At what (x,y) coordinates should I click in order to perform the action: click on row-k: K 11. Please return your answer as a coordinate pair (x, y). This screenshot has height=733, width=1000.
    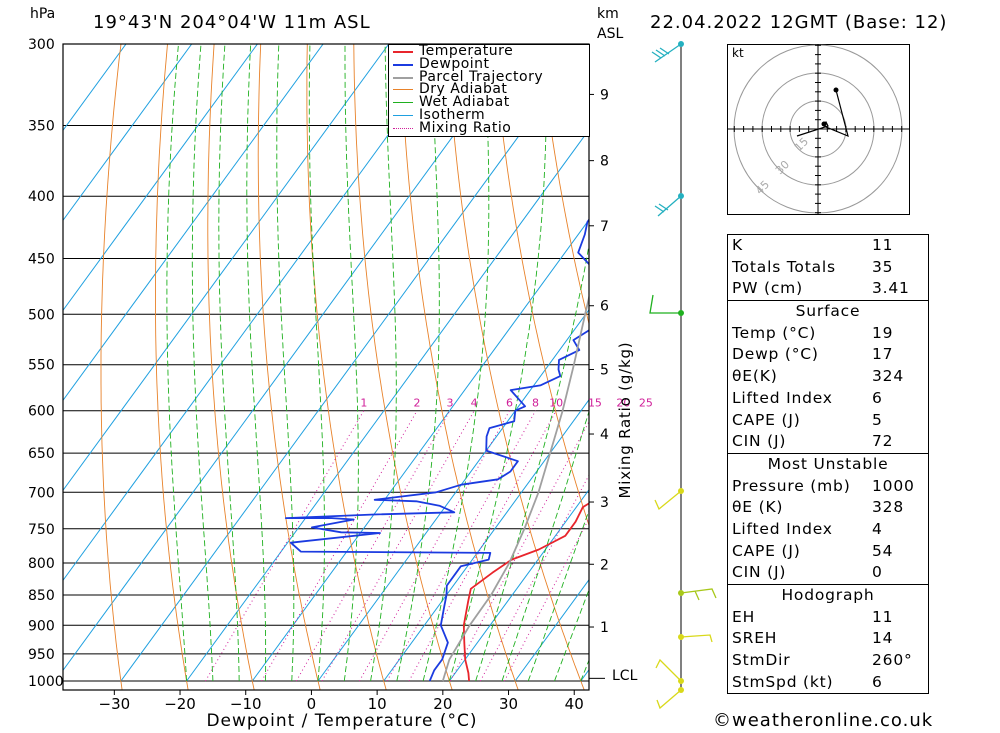
    Looking at the image, I should click on (813, 245).